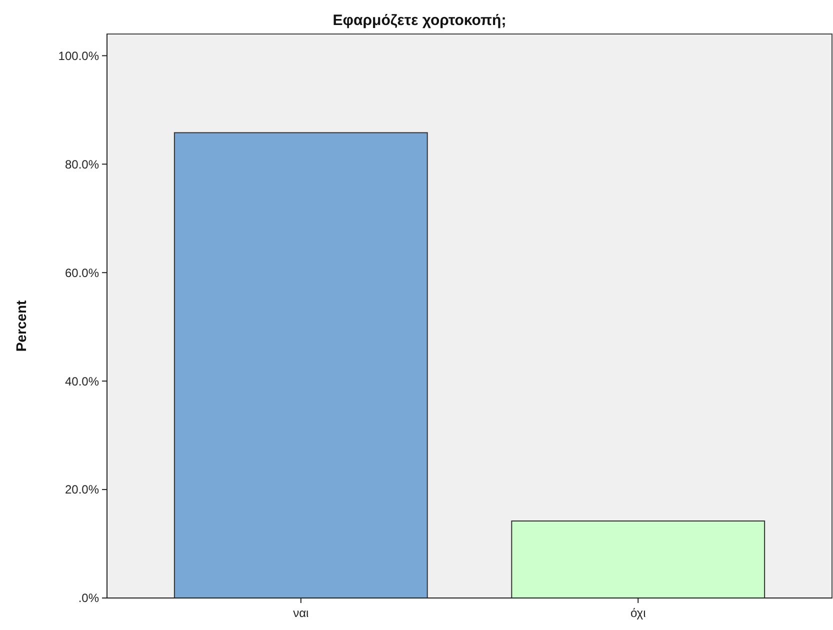 This screenshot has height=630, width=833. Describe the element at coordinates (82, 273) in the screenshot. I see `y-tick-label: 60.0%` at that location.